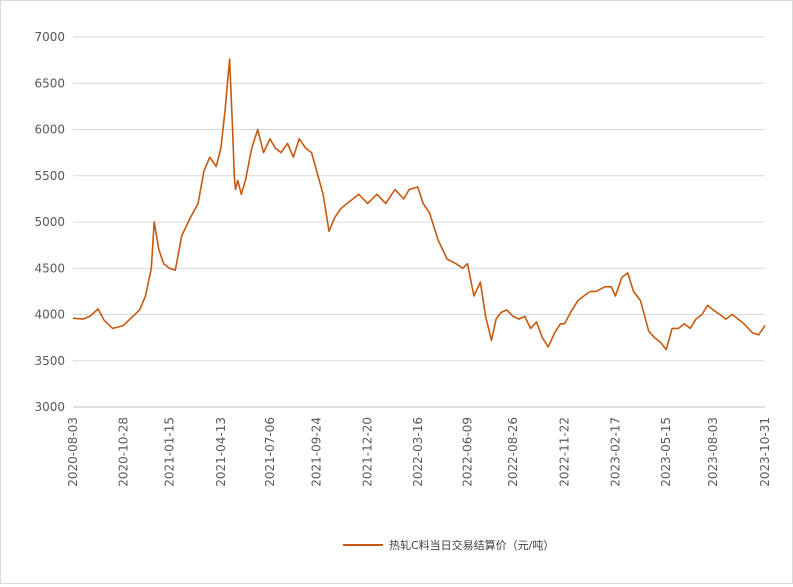 The height and width of the screenshot is (587, 793). What do you see at coordinates (221, 452) in the screenshot?
I see `x-tick-label: 2021-04-13` at bounding box center [221, 452].